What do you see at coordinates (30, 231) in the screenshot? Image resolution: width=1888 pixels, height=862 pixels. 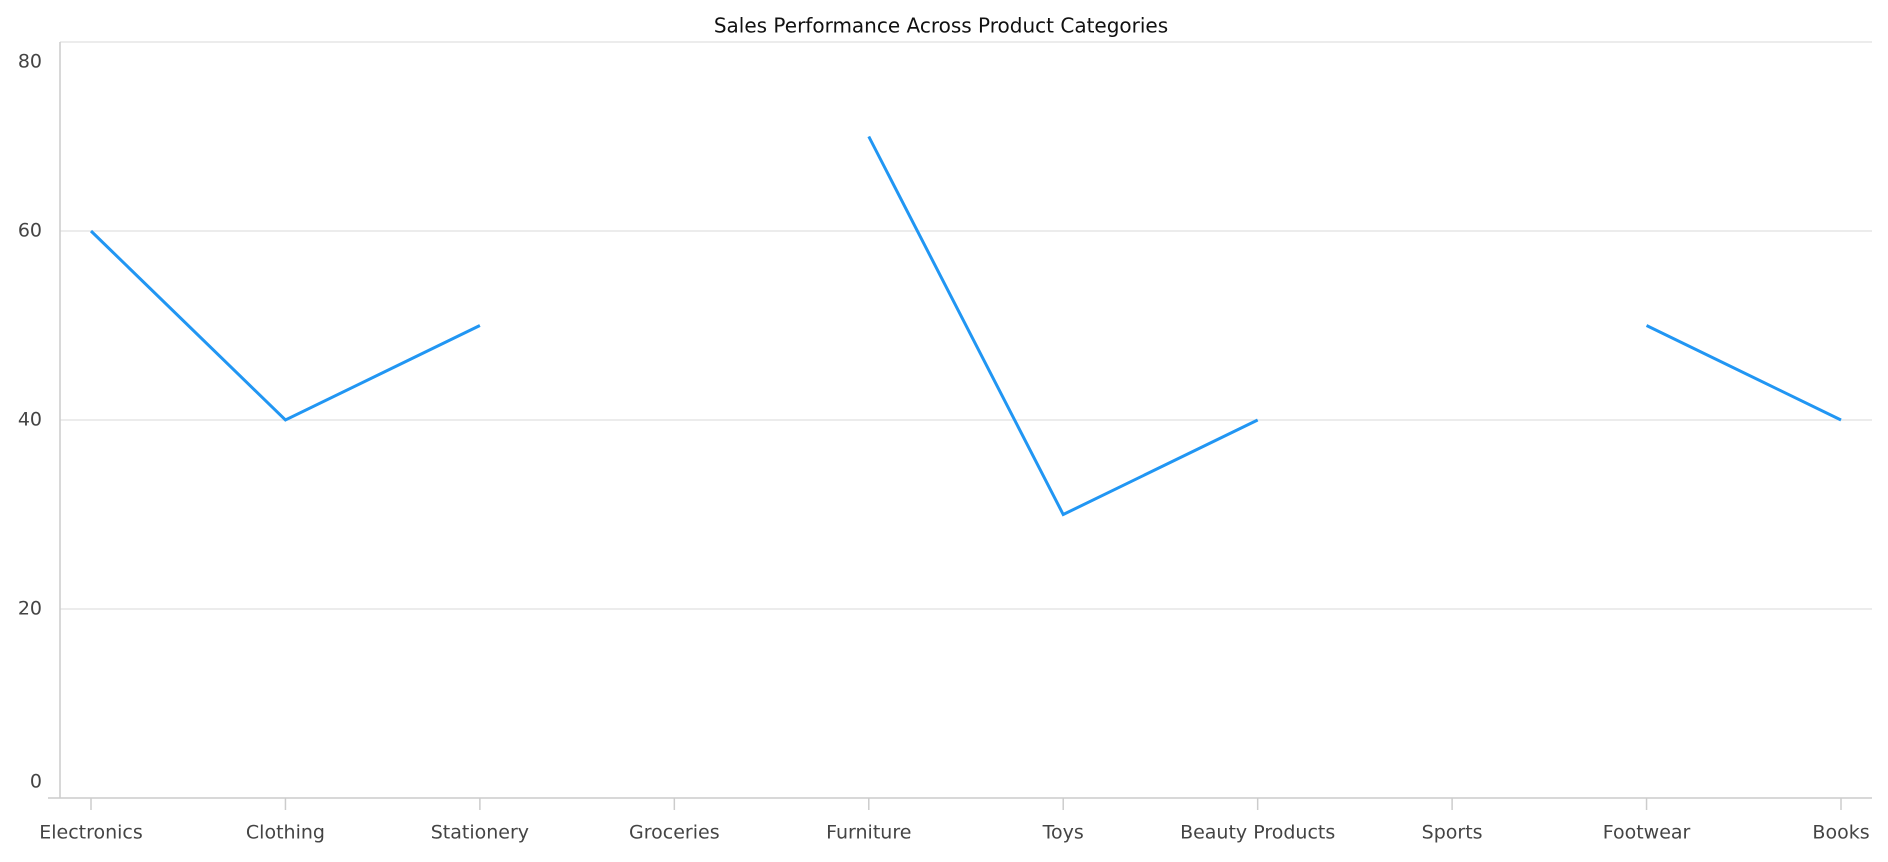 I see `y-tick-label: 60` at bounding box center [30, 231].